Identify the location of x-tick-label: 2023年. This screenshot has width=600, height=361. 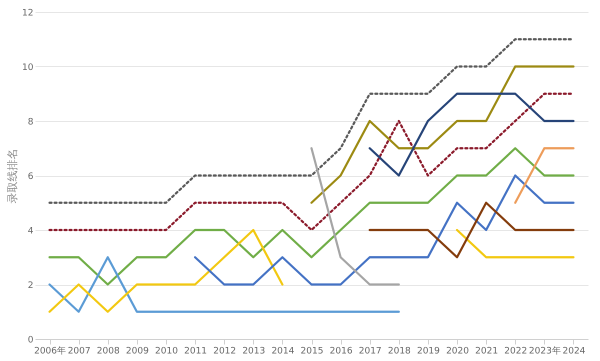
(544, 351).